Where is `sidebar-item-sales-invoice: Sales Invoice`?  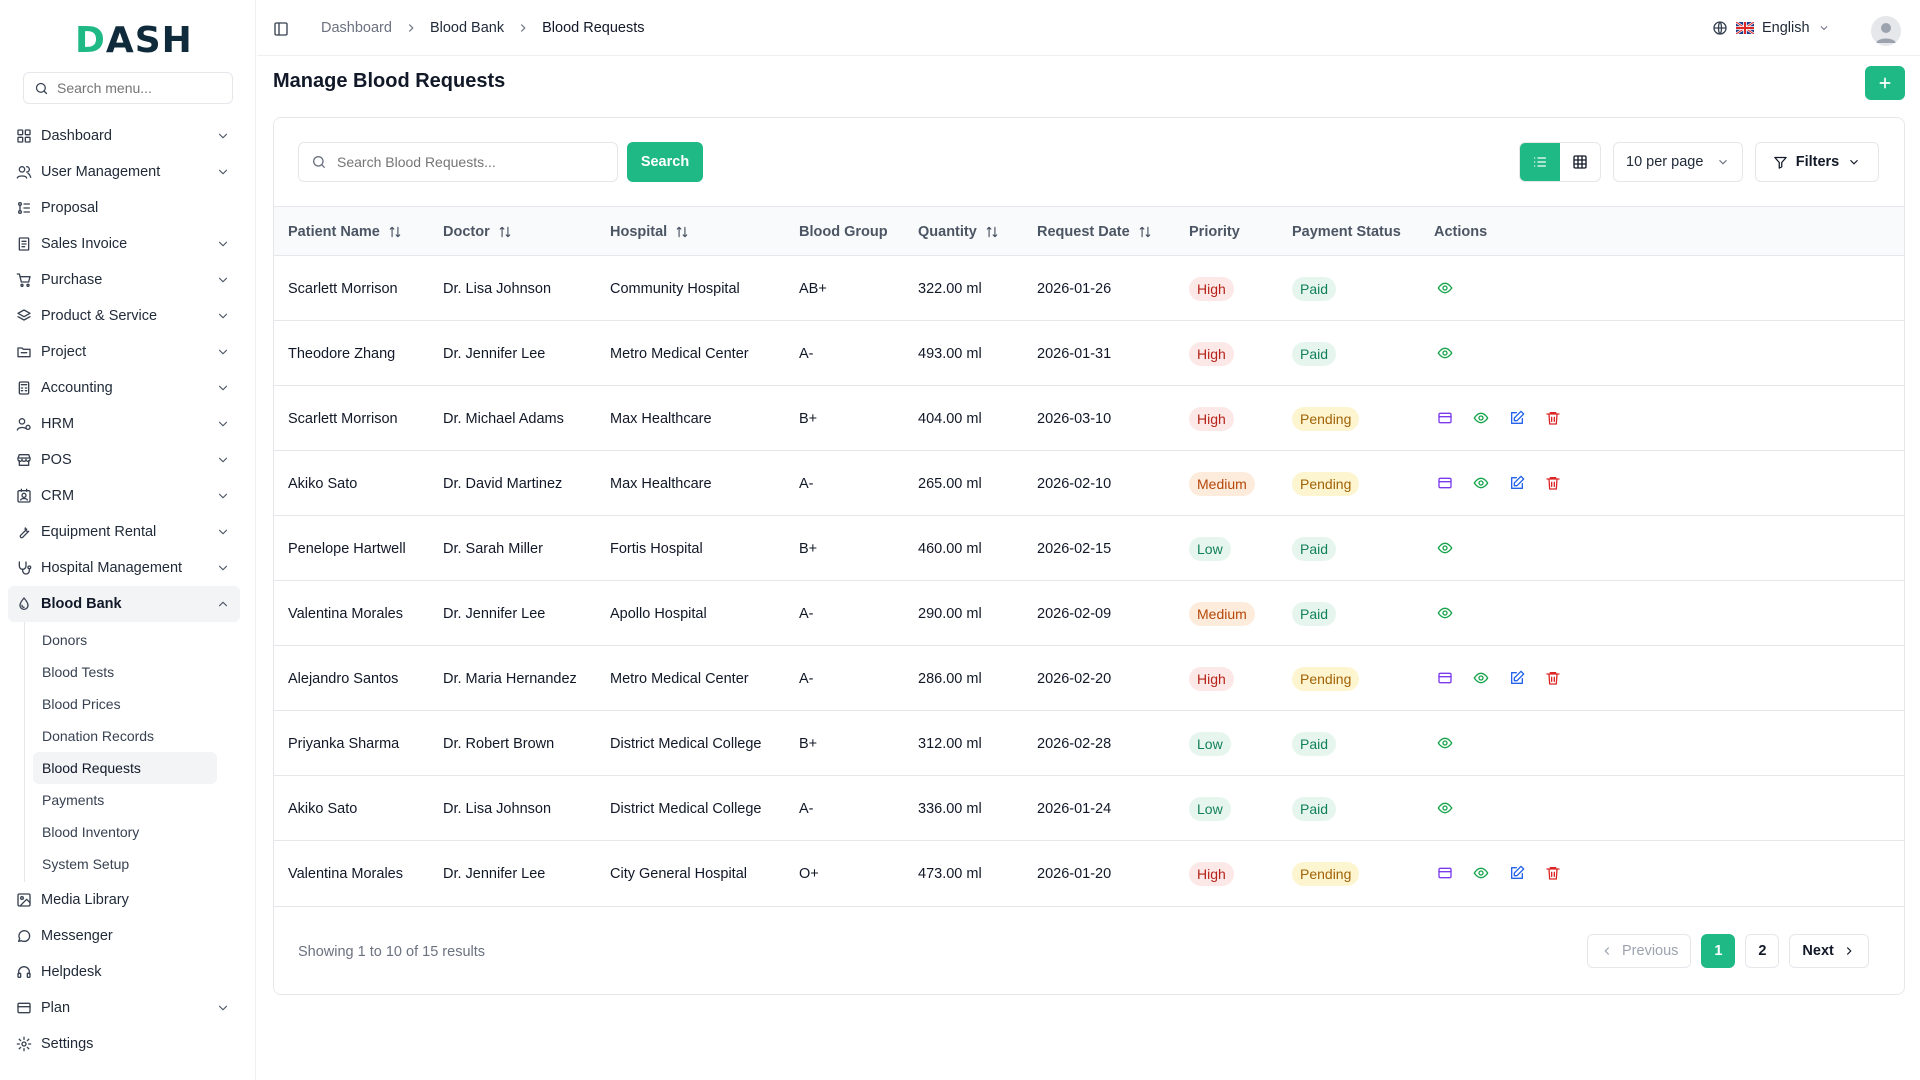
sidebar-item-sales-invoice: Sales Invoice is located at coordinates (124, 244).